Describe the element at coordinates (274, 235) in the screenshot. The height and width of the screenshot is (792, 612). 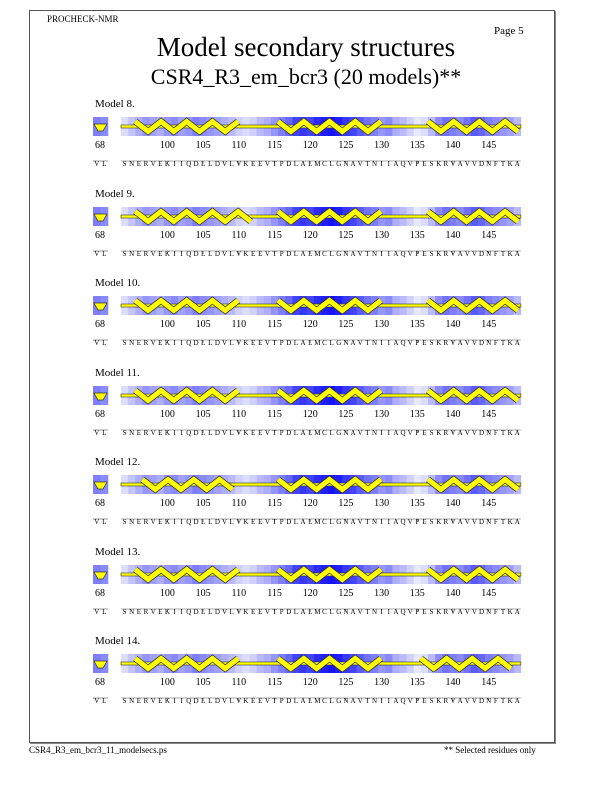
I see `residue-tick-label: 115` at that location.